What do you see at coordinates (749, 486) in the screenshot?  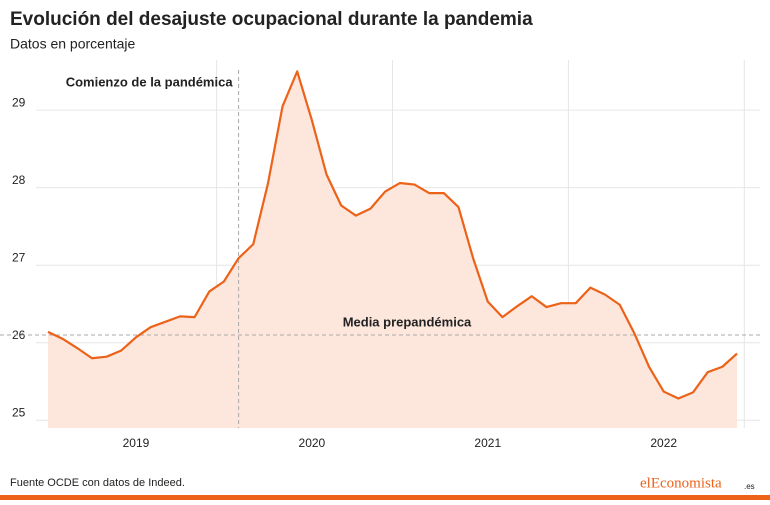 I see `brand-suffix: .es` at bounding box center [749, 486].